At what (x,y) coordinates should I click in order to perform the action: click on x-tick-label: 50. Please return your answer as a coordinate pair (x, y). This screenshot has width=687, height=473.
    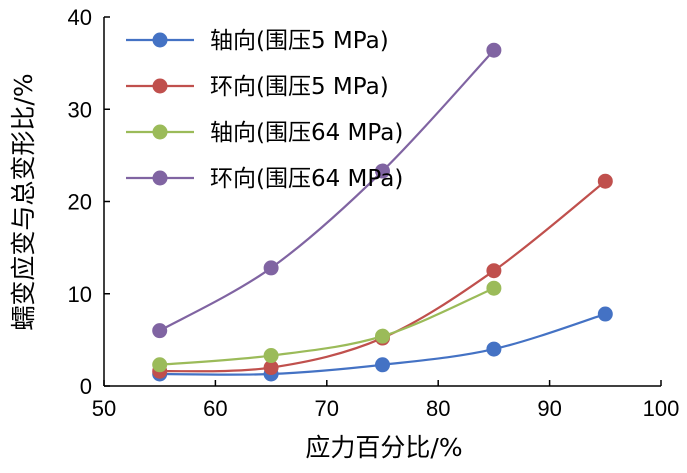
    Looking at the image, I should click on (104, 408).